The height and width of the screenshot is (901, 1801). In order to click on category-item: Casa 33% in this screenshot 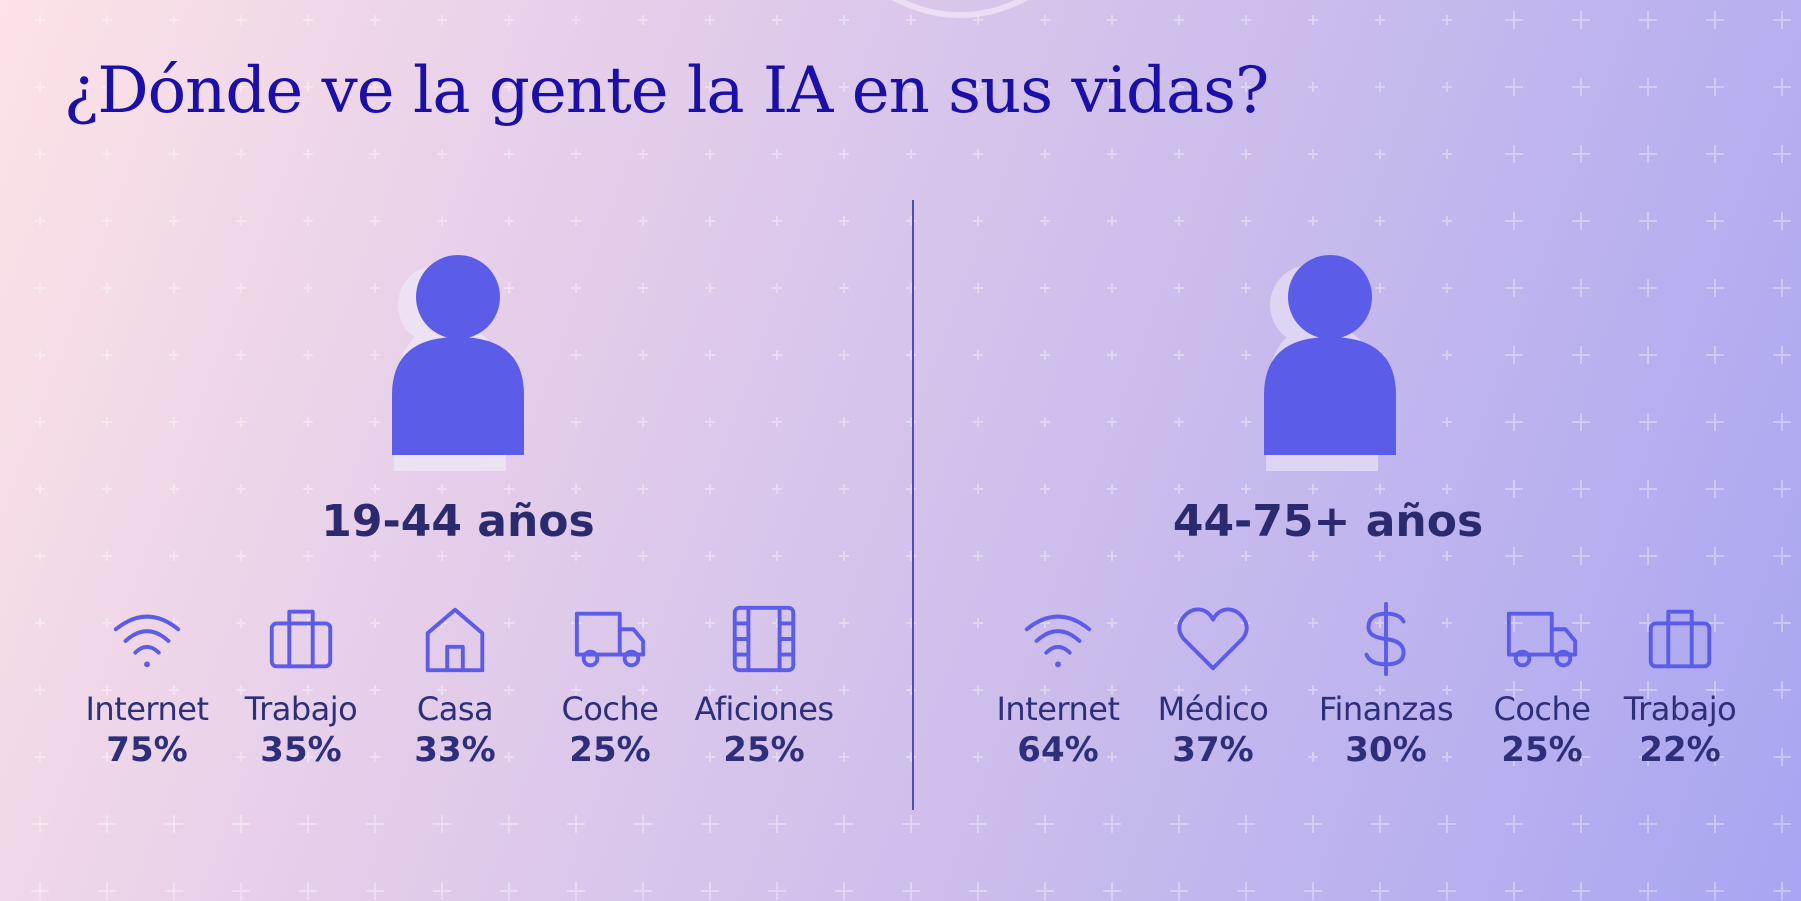, I will do `click(455, 685)`.